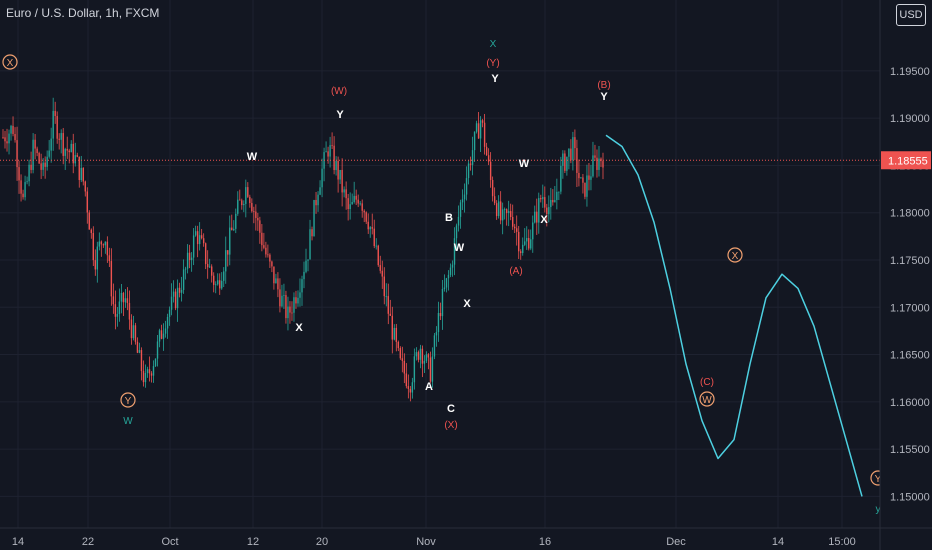 Image resolution: width=932 pixels, height=550 pixels. I want to click on wave-label: A, so click(429, 387).